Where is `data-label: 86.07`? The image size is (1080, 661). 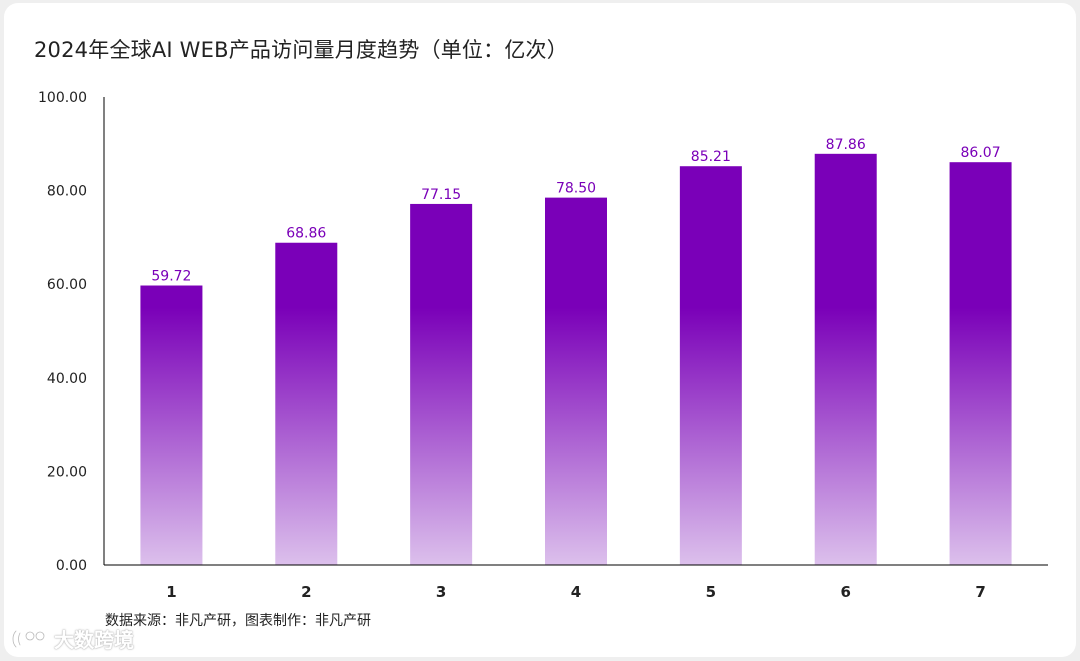
data-label: 86.07 is located at coordinates (981, 153).